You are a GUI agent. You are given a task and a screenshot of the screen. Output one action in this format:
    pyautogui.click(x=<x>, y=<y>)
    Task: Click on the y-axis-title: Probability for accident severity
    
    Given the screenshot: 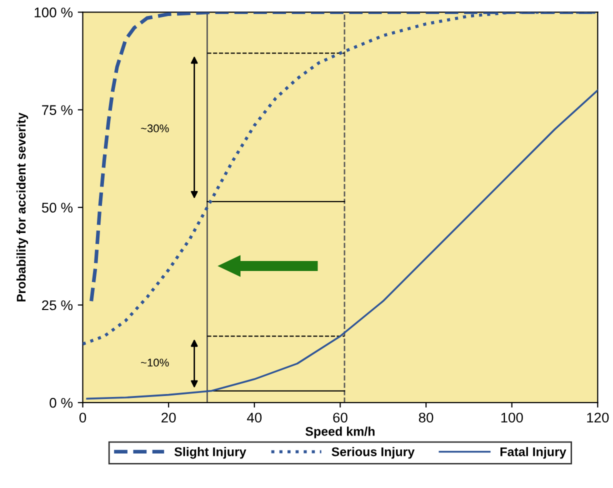 What is the action you would take?
    pyautogui.click(x=22, y=207)
    